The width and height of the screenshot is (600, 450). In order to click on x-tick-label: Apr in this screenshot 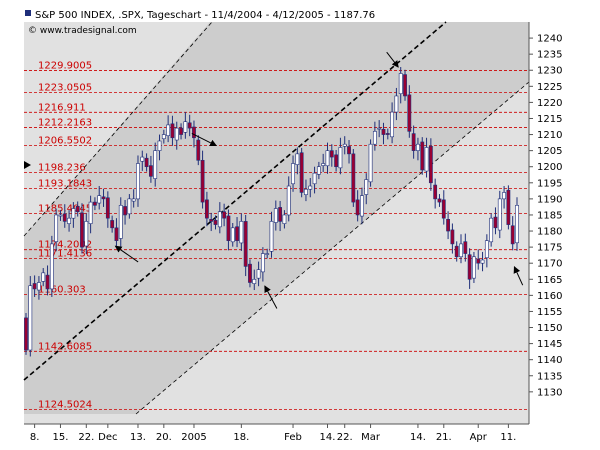, I will do `click(479, 437)`.